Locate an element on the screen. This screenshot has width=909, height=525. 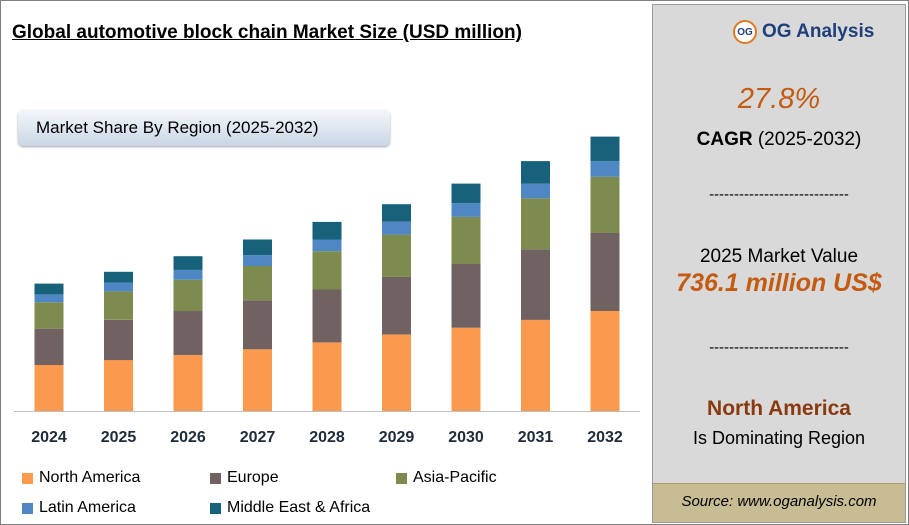
bar-asia-pacific-2031 is located at coordinates (535, 224).